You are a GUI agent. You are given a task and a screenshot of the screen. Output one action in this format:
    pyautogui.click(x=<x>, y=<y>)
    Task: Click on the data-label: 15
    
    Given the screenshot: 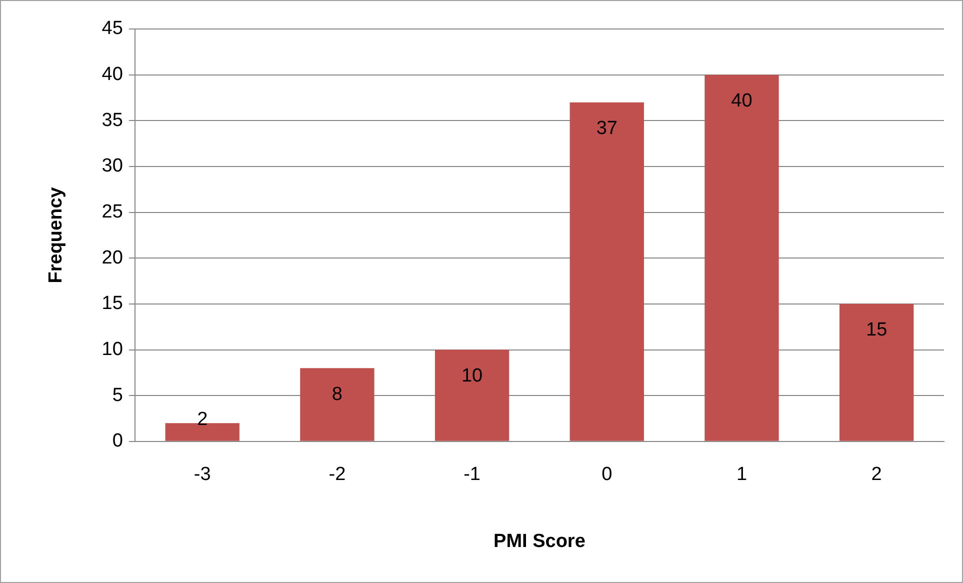 What is the action you would take?
    pyautogui.click(x=877, y=330)
    